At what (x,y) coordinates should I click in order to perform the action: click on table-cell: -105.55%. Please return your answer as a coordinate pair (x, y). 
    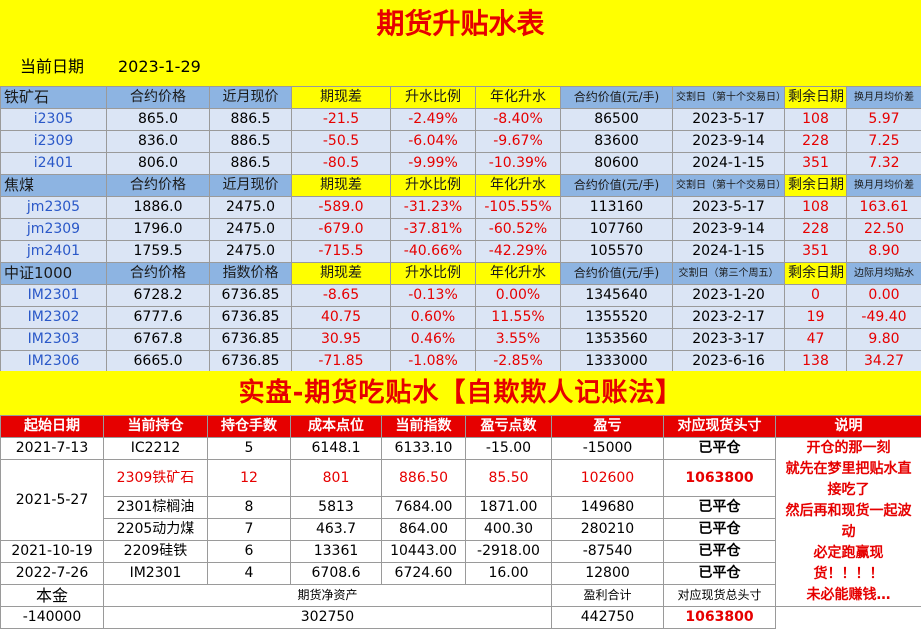
    Looking at the image, I should click on (518, 208).